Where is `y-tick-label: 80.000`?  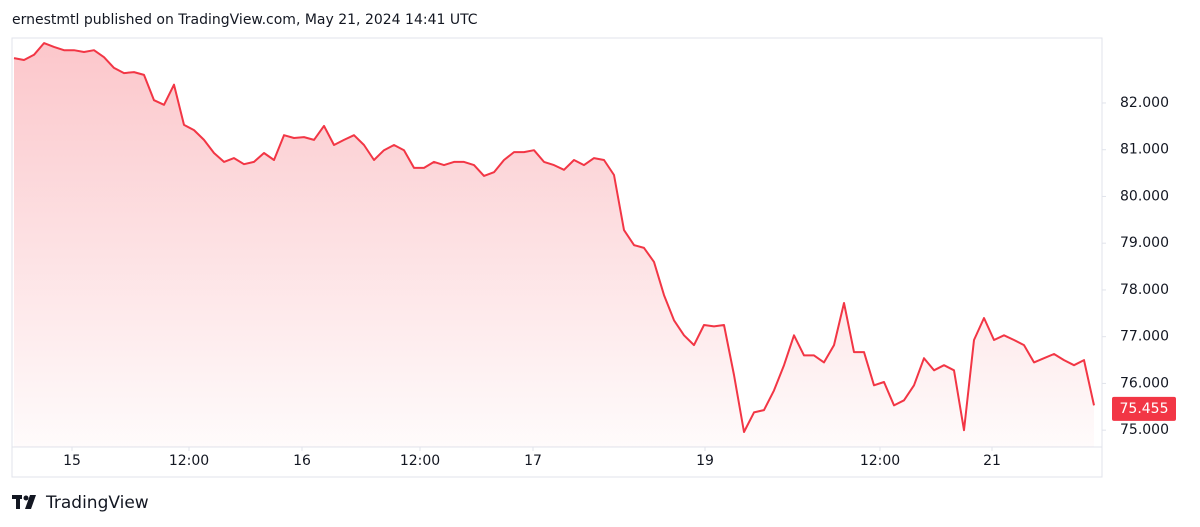
y-tick-label: 80.000 is located at coordinates (1144, 196).